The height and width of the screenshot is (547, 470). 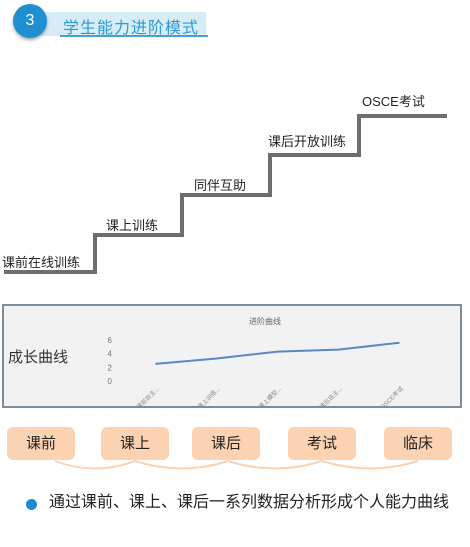 What do you see at coordinates (110, 367) in the screenshot?
I see `y-tick-label: 2` at bounding box center [110, 367].